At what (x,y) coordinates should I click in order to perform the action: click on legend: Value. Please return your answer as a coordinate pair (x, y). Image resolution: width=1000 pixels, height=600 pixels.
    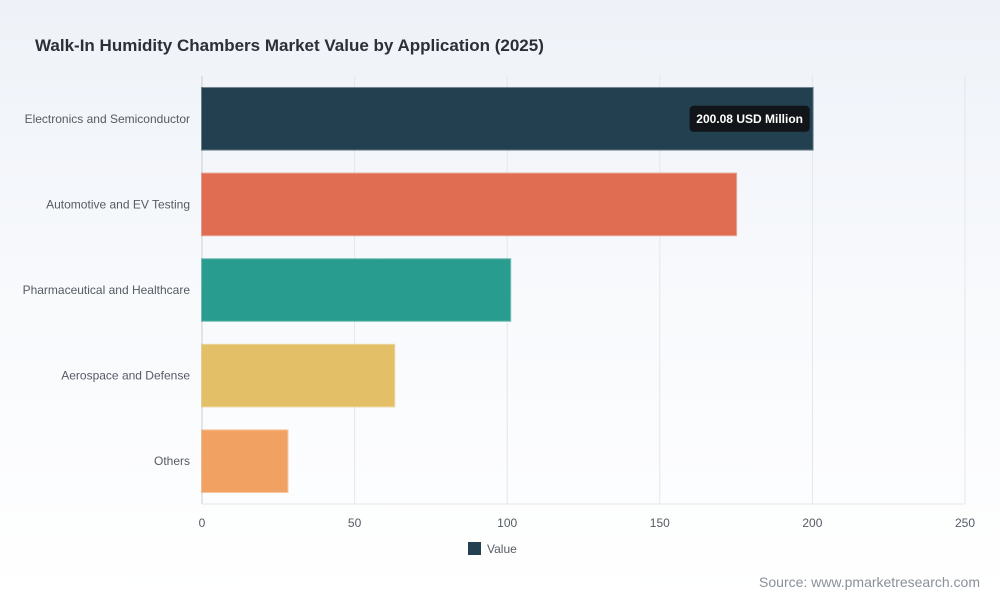
    Looking at the image, I should click on (492, 549).